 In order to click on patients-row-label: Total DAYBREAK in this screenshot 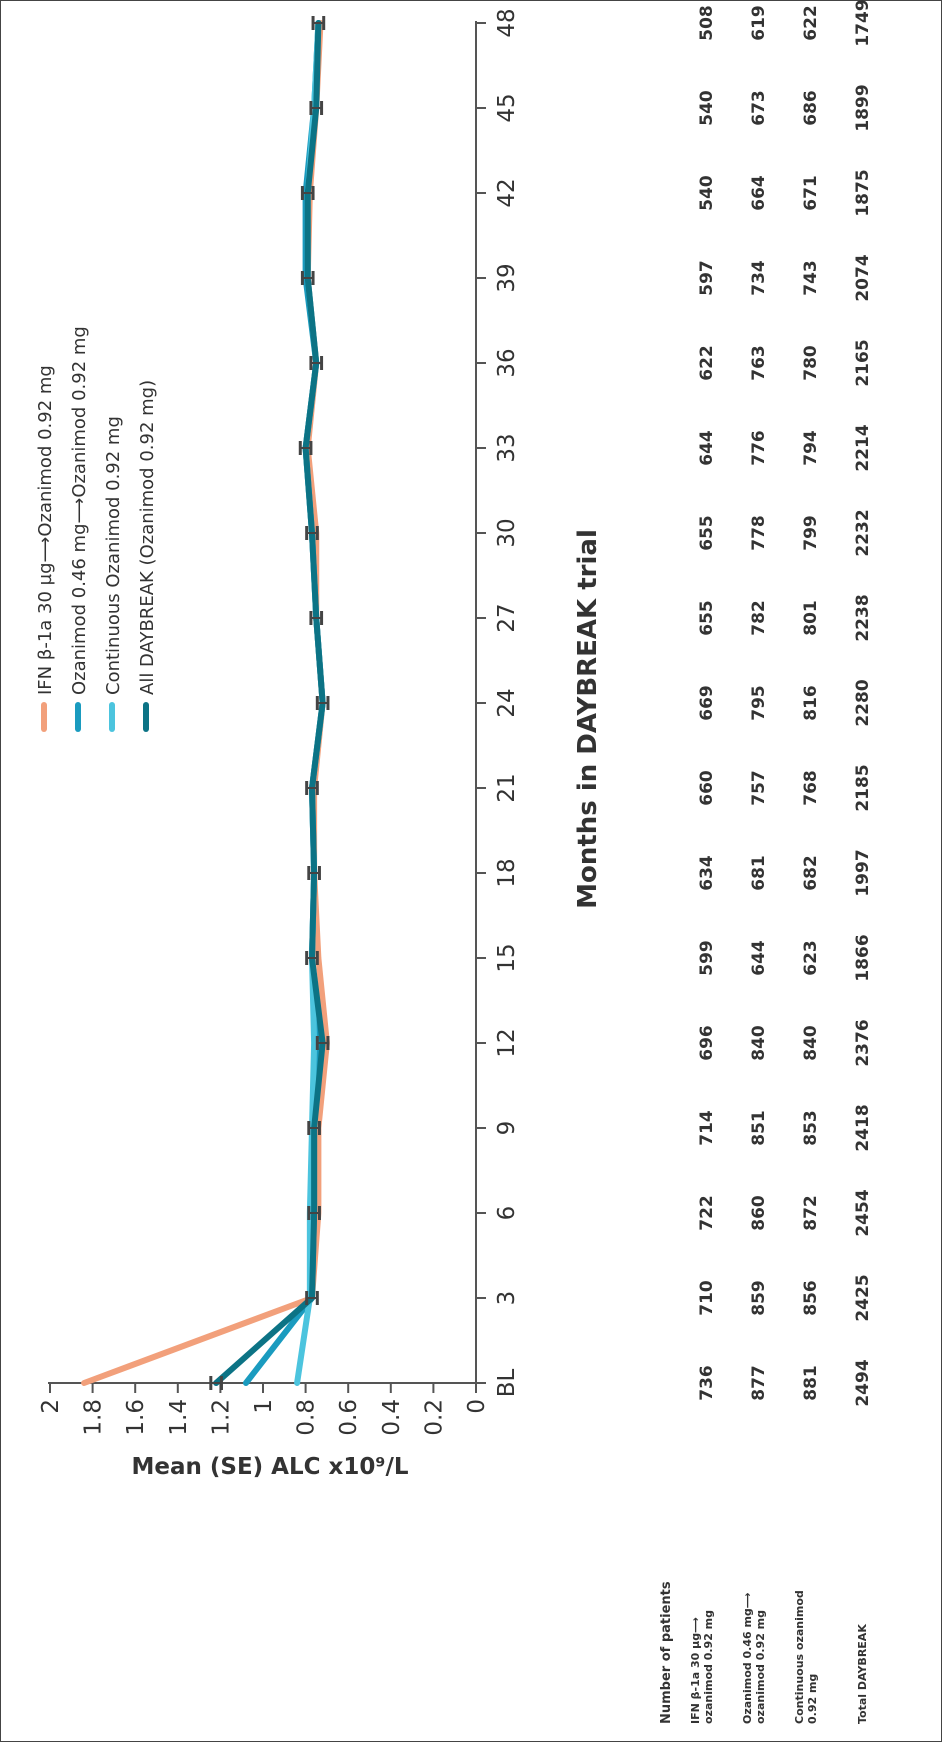, I will do `click(862, 1674)`.